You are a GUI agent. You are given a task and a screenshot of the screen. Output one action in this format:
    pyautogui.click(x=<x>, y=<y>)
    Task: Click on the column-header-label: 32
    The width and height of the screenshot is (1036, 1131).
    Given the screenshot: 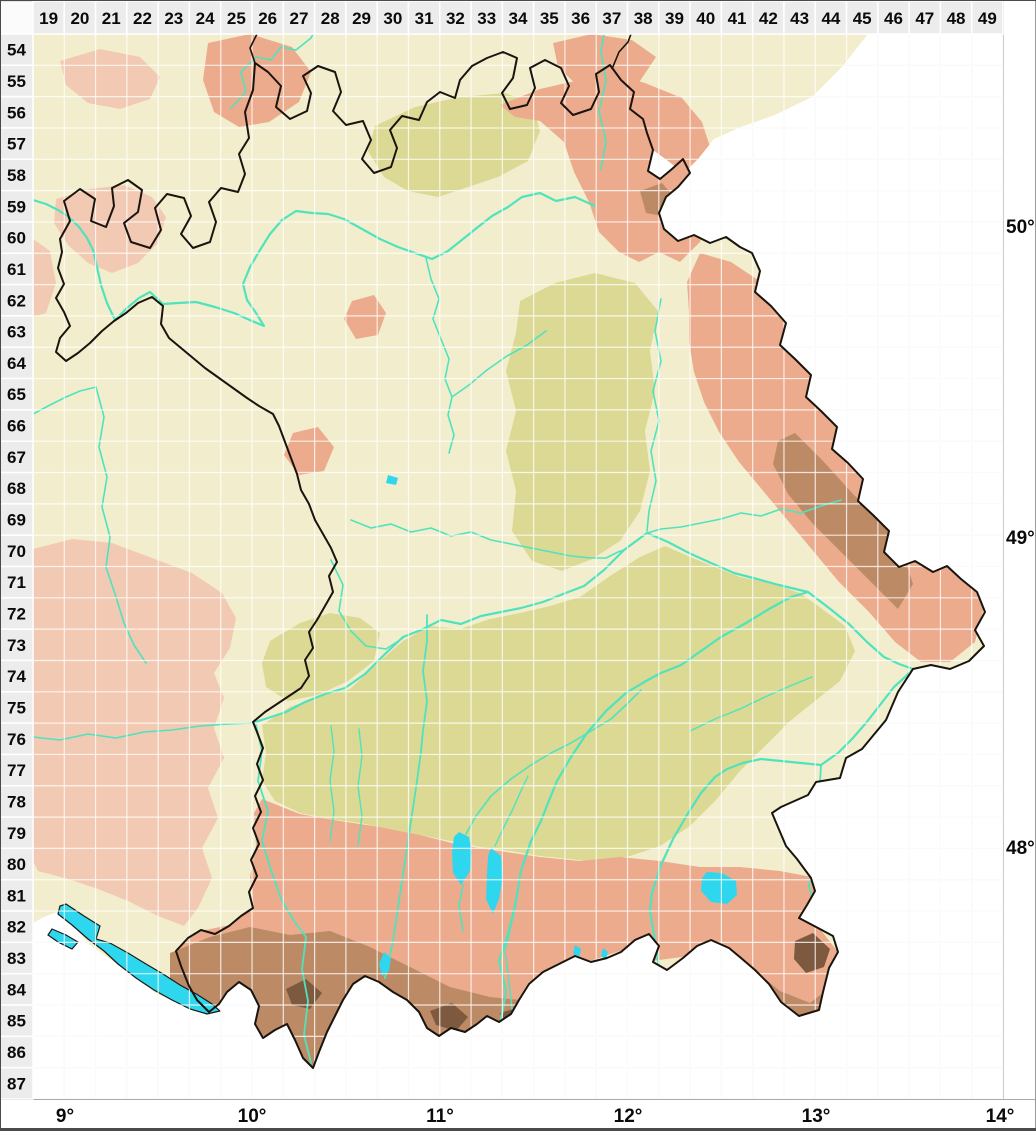 What is the action you would take?
    pyautogui.click(x=455, y=18)
    